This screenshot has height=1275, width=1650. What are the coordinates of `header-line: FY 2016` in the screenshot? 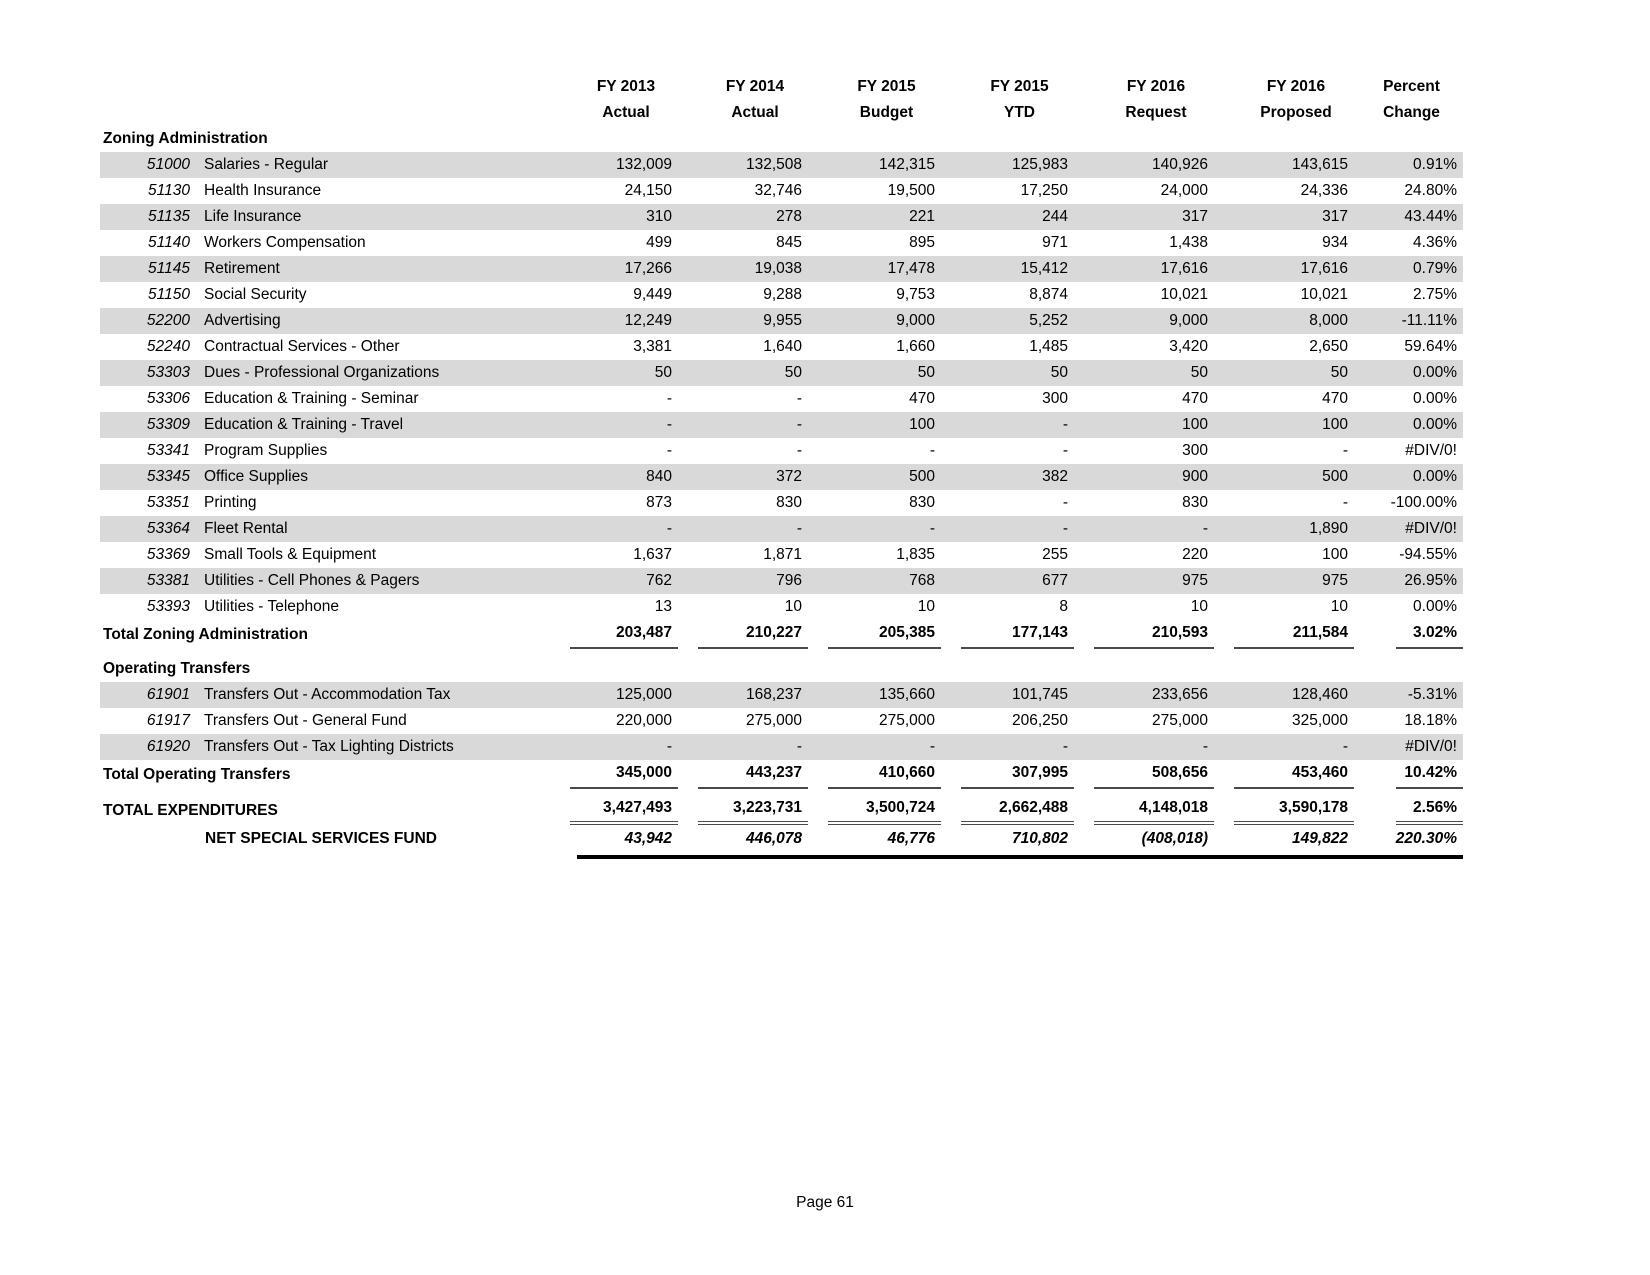 It's located at (1296, 86).